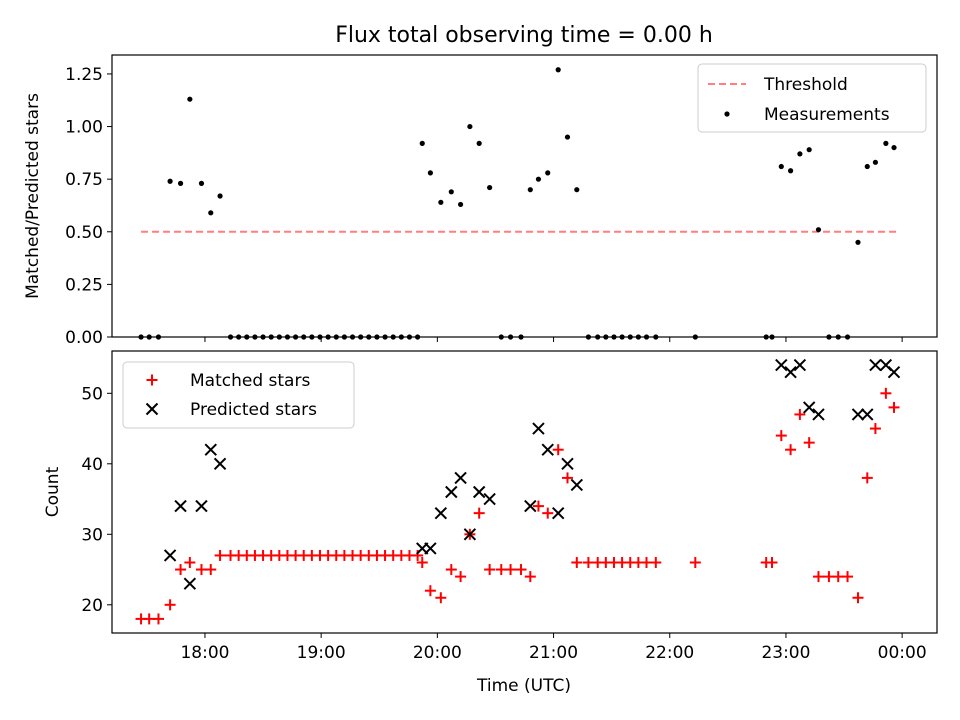 The image size is (960, 720). What do you see at coordinates (827, 115) in the screenshot?
I see `measurements-legend-label: Measurements` at bounding box center [827, 115].